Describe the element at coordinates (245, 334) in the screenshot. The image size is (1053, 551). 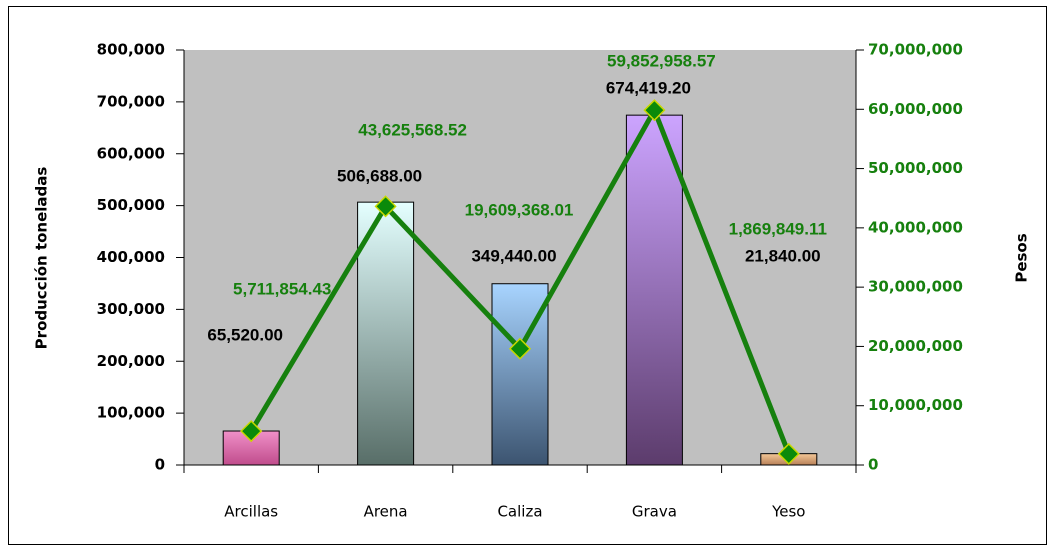
I see `bar-value-label: 65,520.00` at that location.